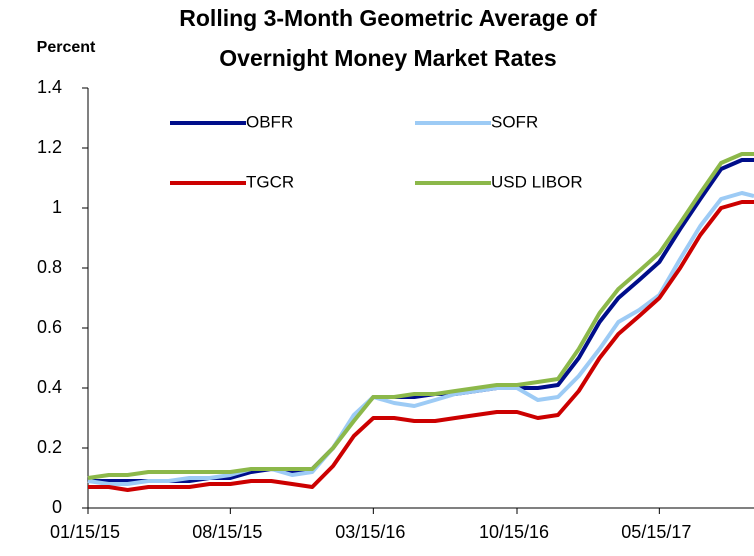 This screenshot has height=556, width=754. Describe the element at coordinates (387, 58) in the screenshot. I see `chart-title: Overnight Money Market Rates` at that location.